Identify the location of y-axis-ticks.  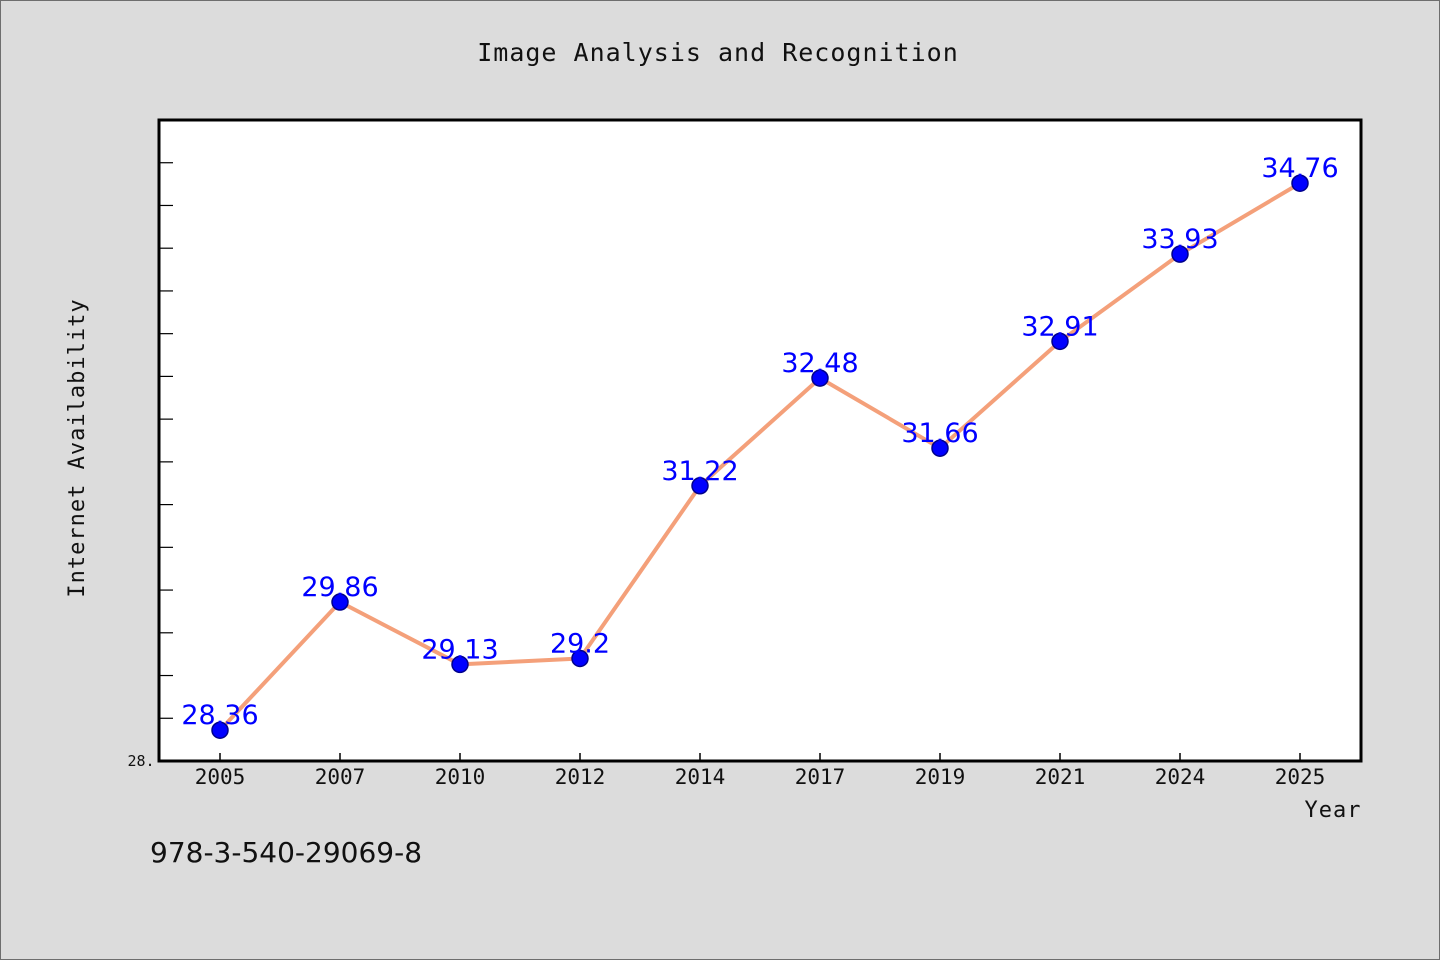
(166, 462).